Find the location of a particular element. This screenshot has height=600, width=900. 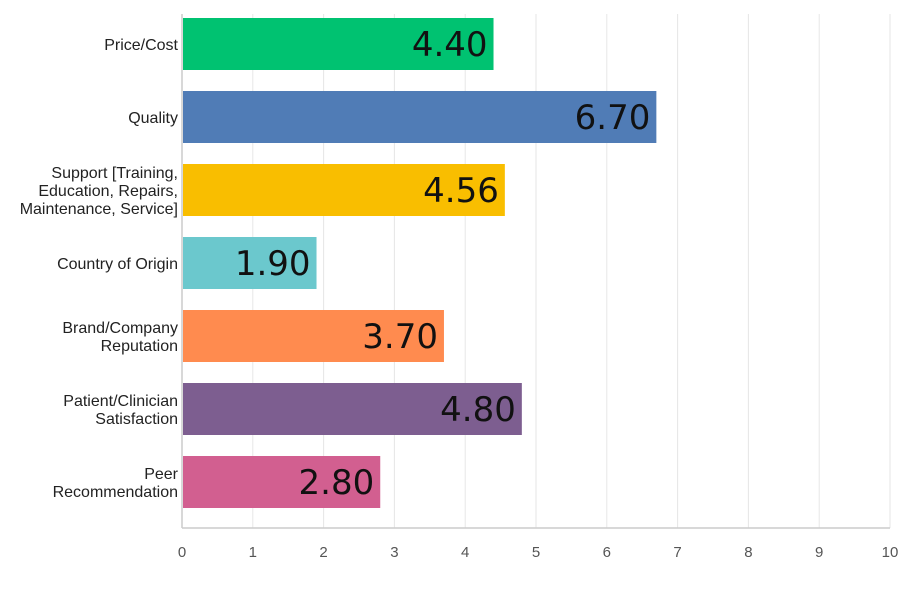

category-label: Brand/Company Reputation is located at coordinates (120, 337).